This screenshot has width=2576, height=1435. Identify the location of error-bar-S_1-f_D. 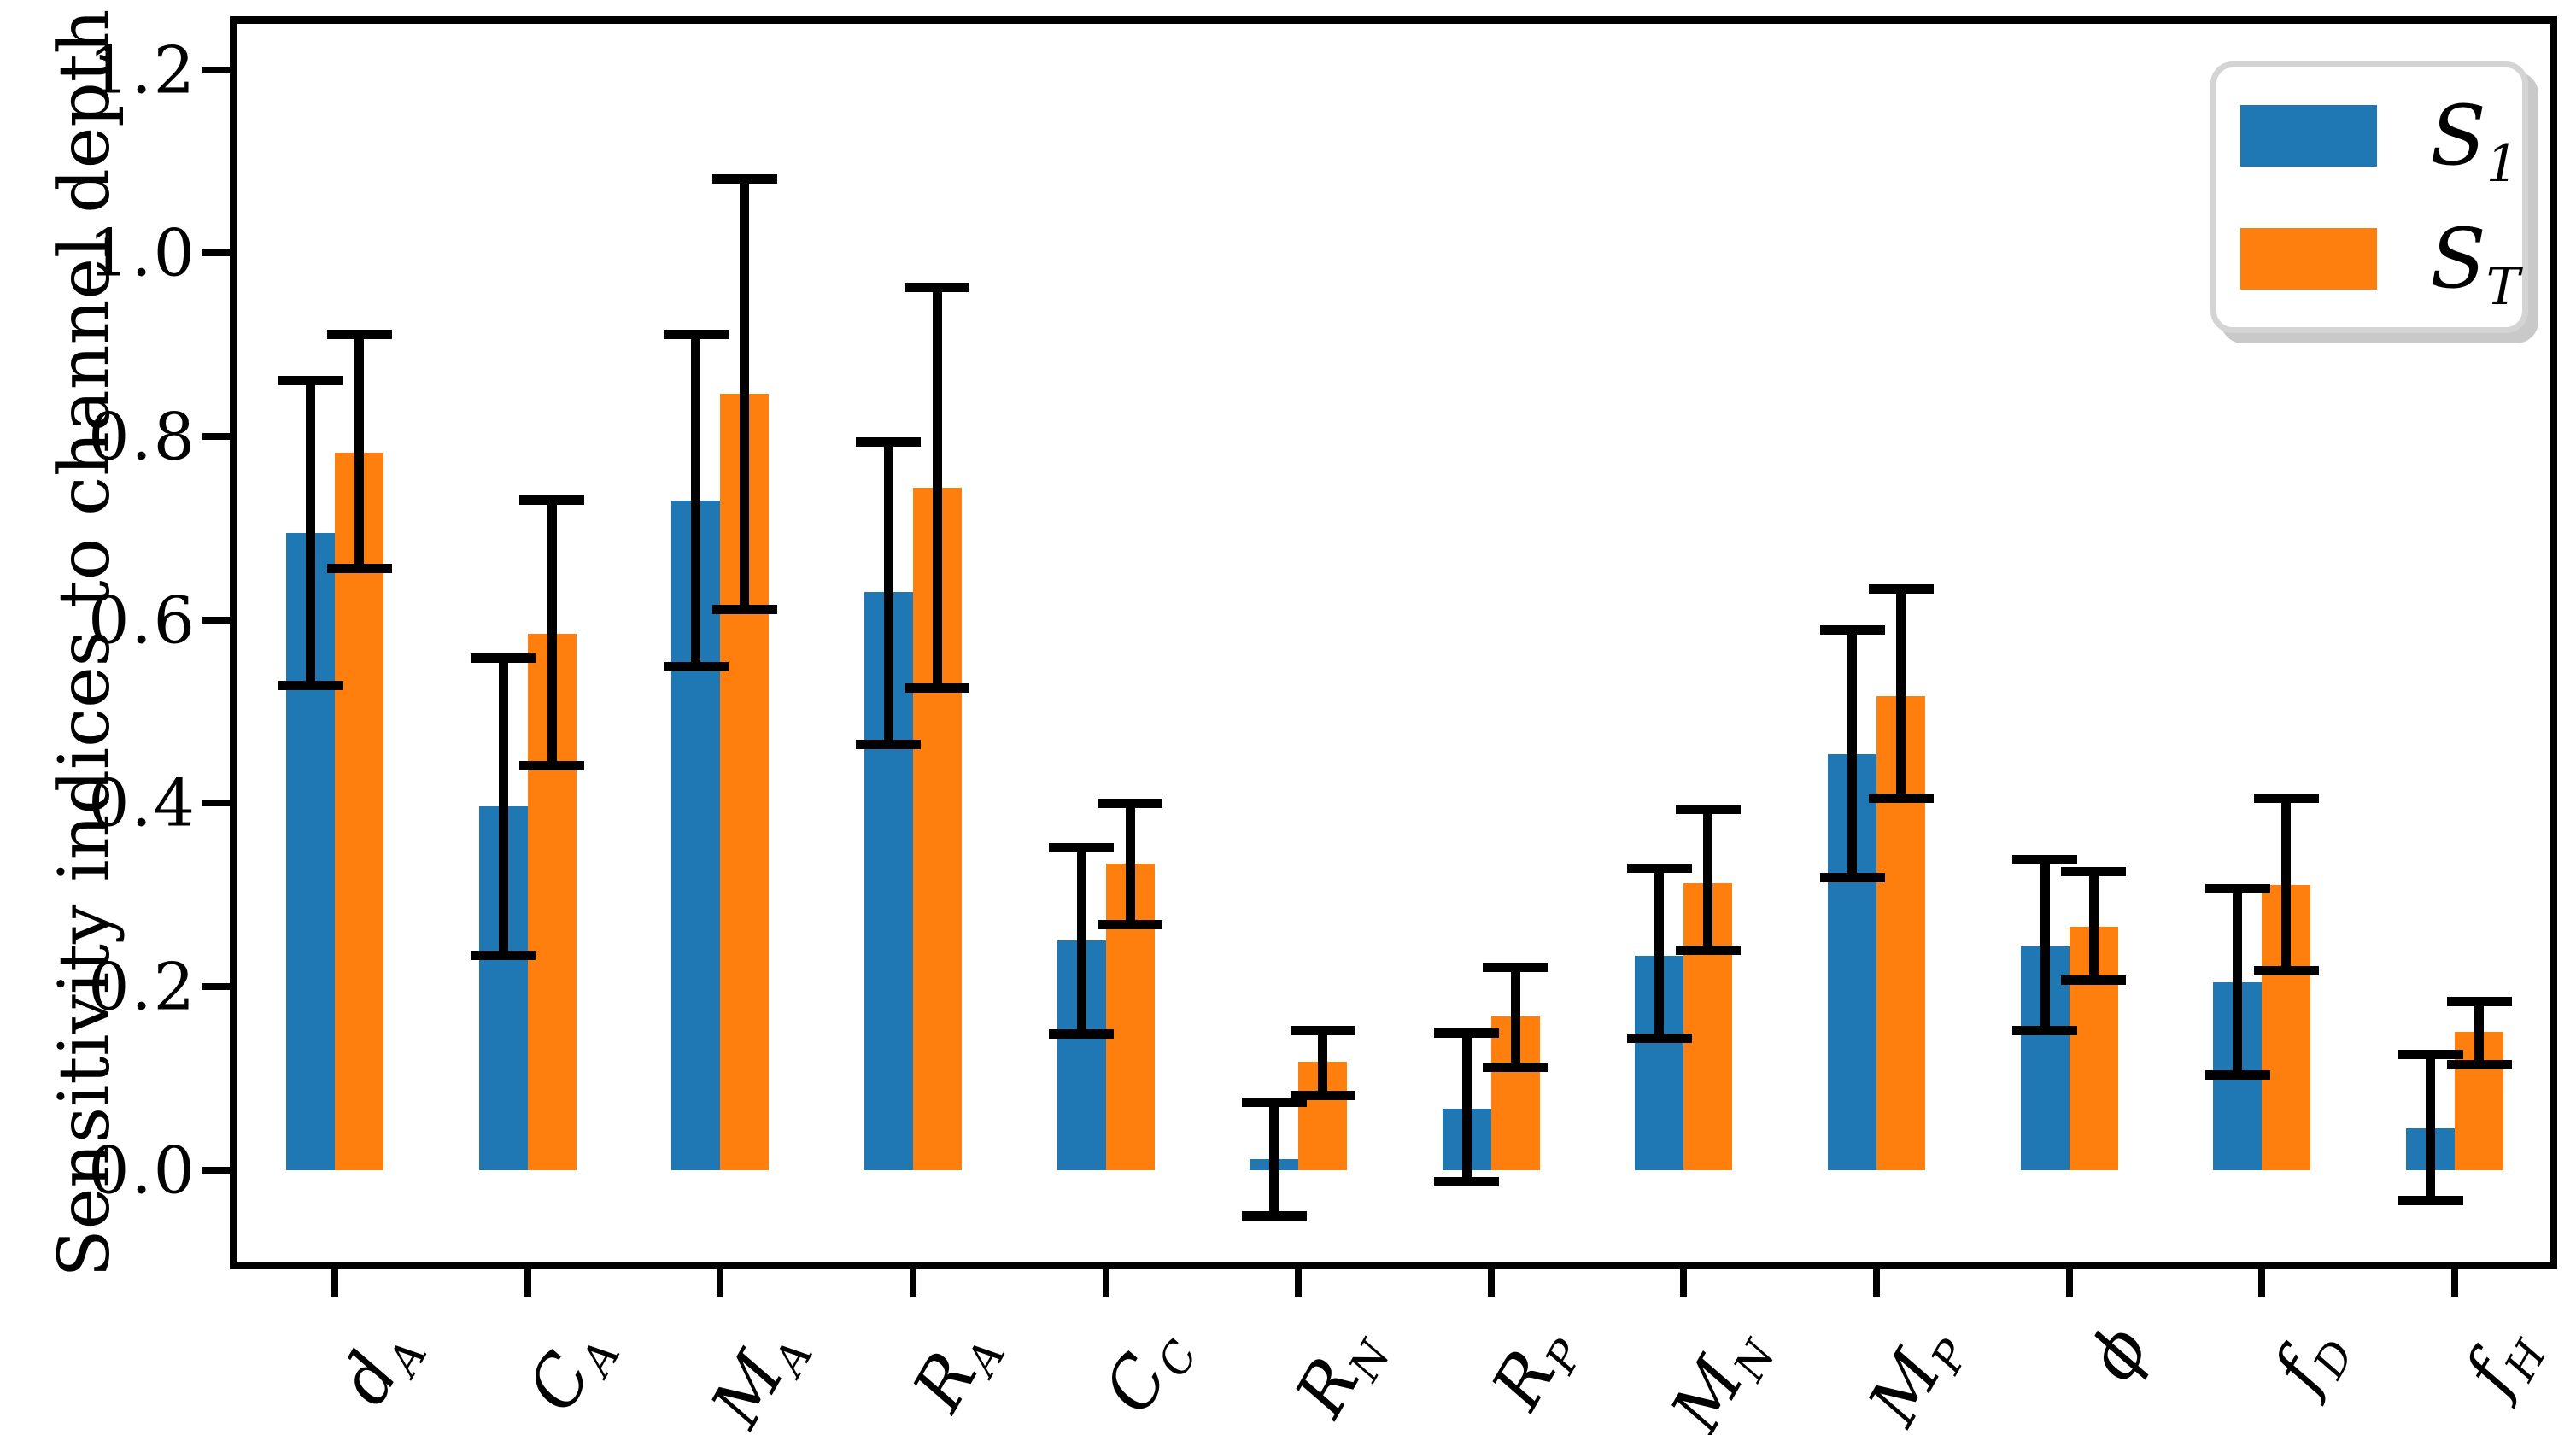
(2238, 981).